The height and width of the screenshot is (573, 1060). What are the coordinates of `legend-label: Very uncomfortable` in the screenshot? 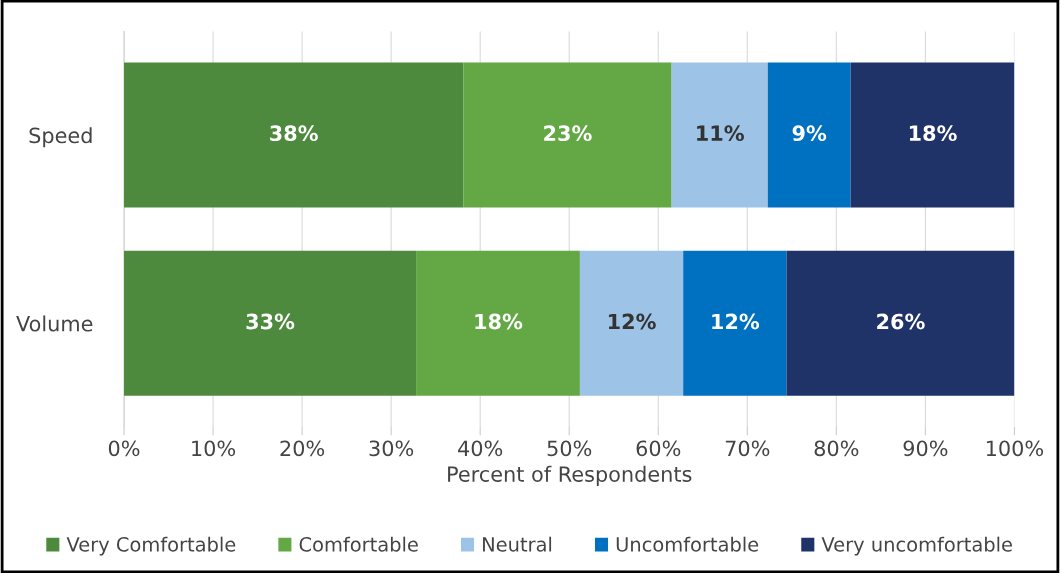 It's located at (916, 546).